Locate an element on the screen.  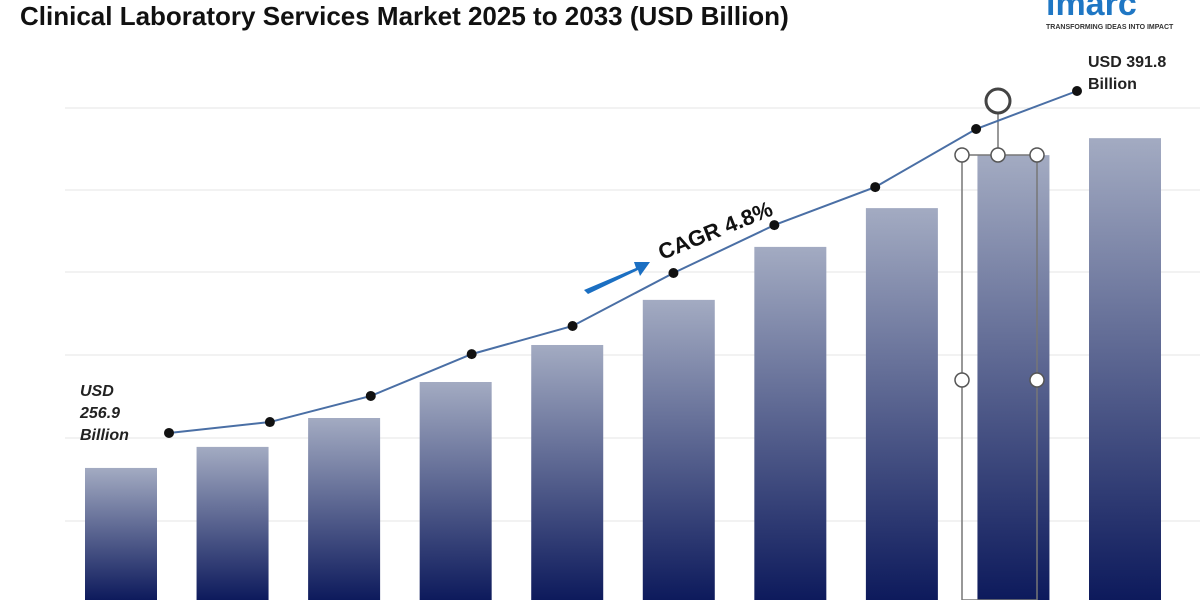
start-label: 256.9 is located at coordinates (99, 413).